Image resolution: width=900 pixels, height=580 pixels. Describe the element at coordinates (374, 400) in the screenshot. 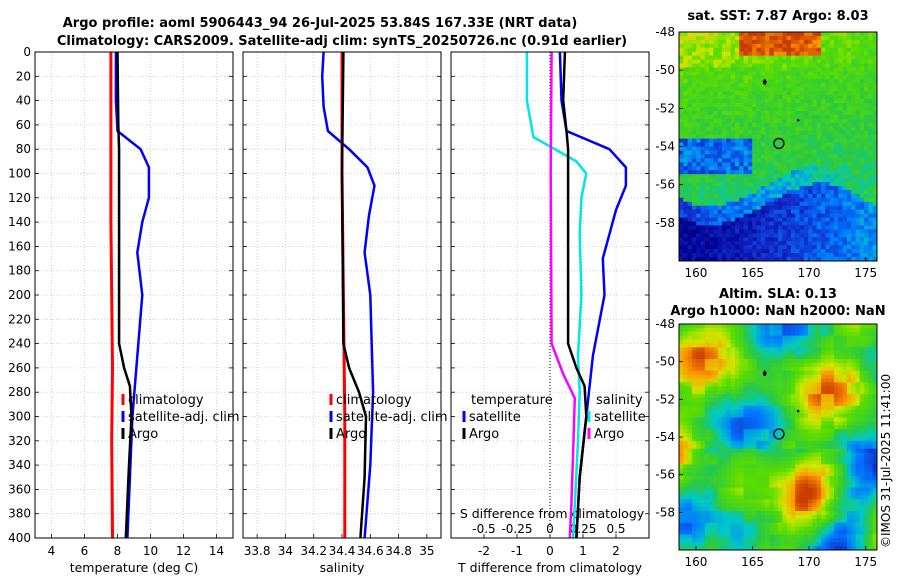

I see `legend-label: climatology` at that location.